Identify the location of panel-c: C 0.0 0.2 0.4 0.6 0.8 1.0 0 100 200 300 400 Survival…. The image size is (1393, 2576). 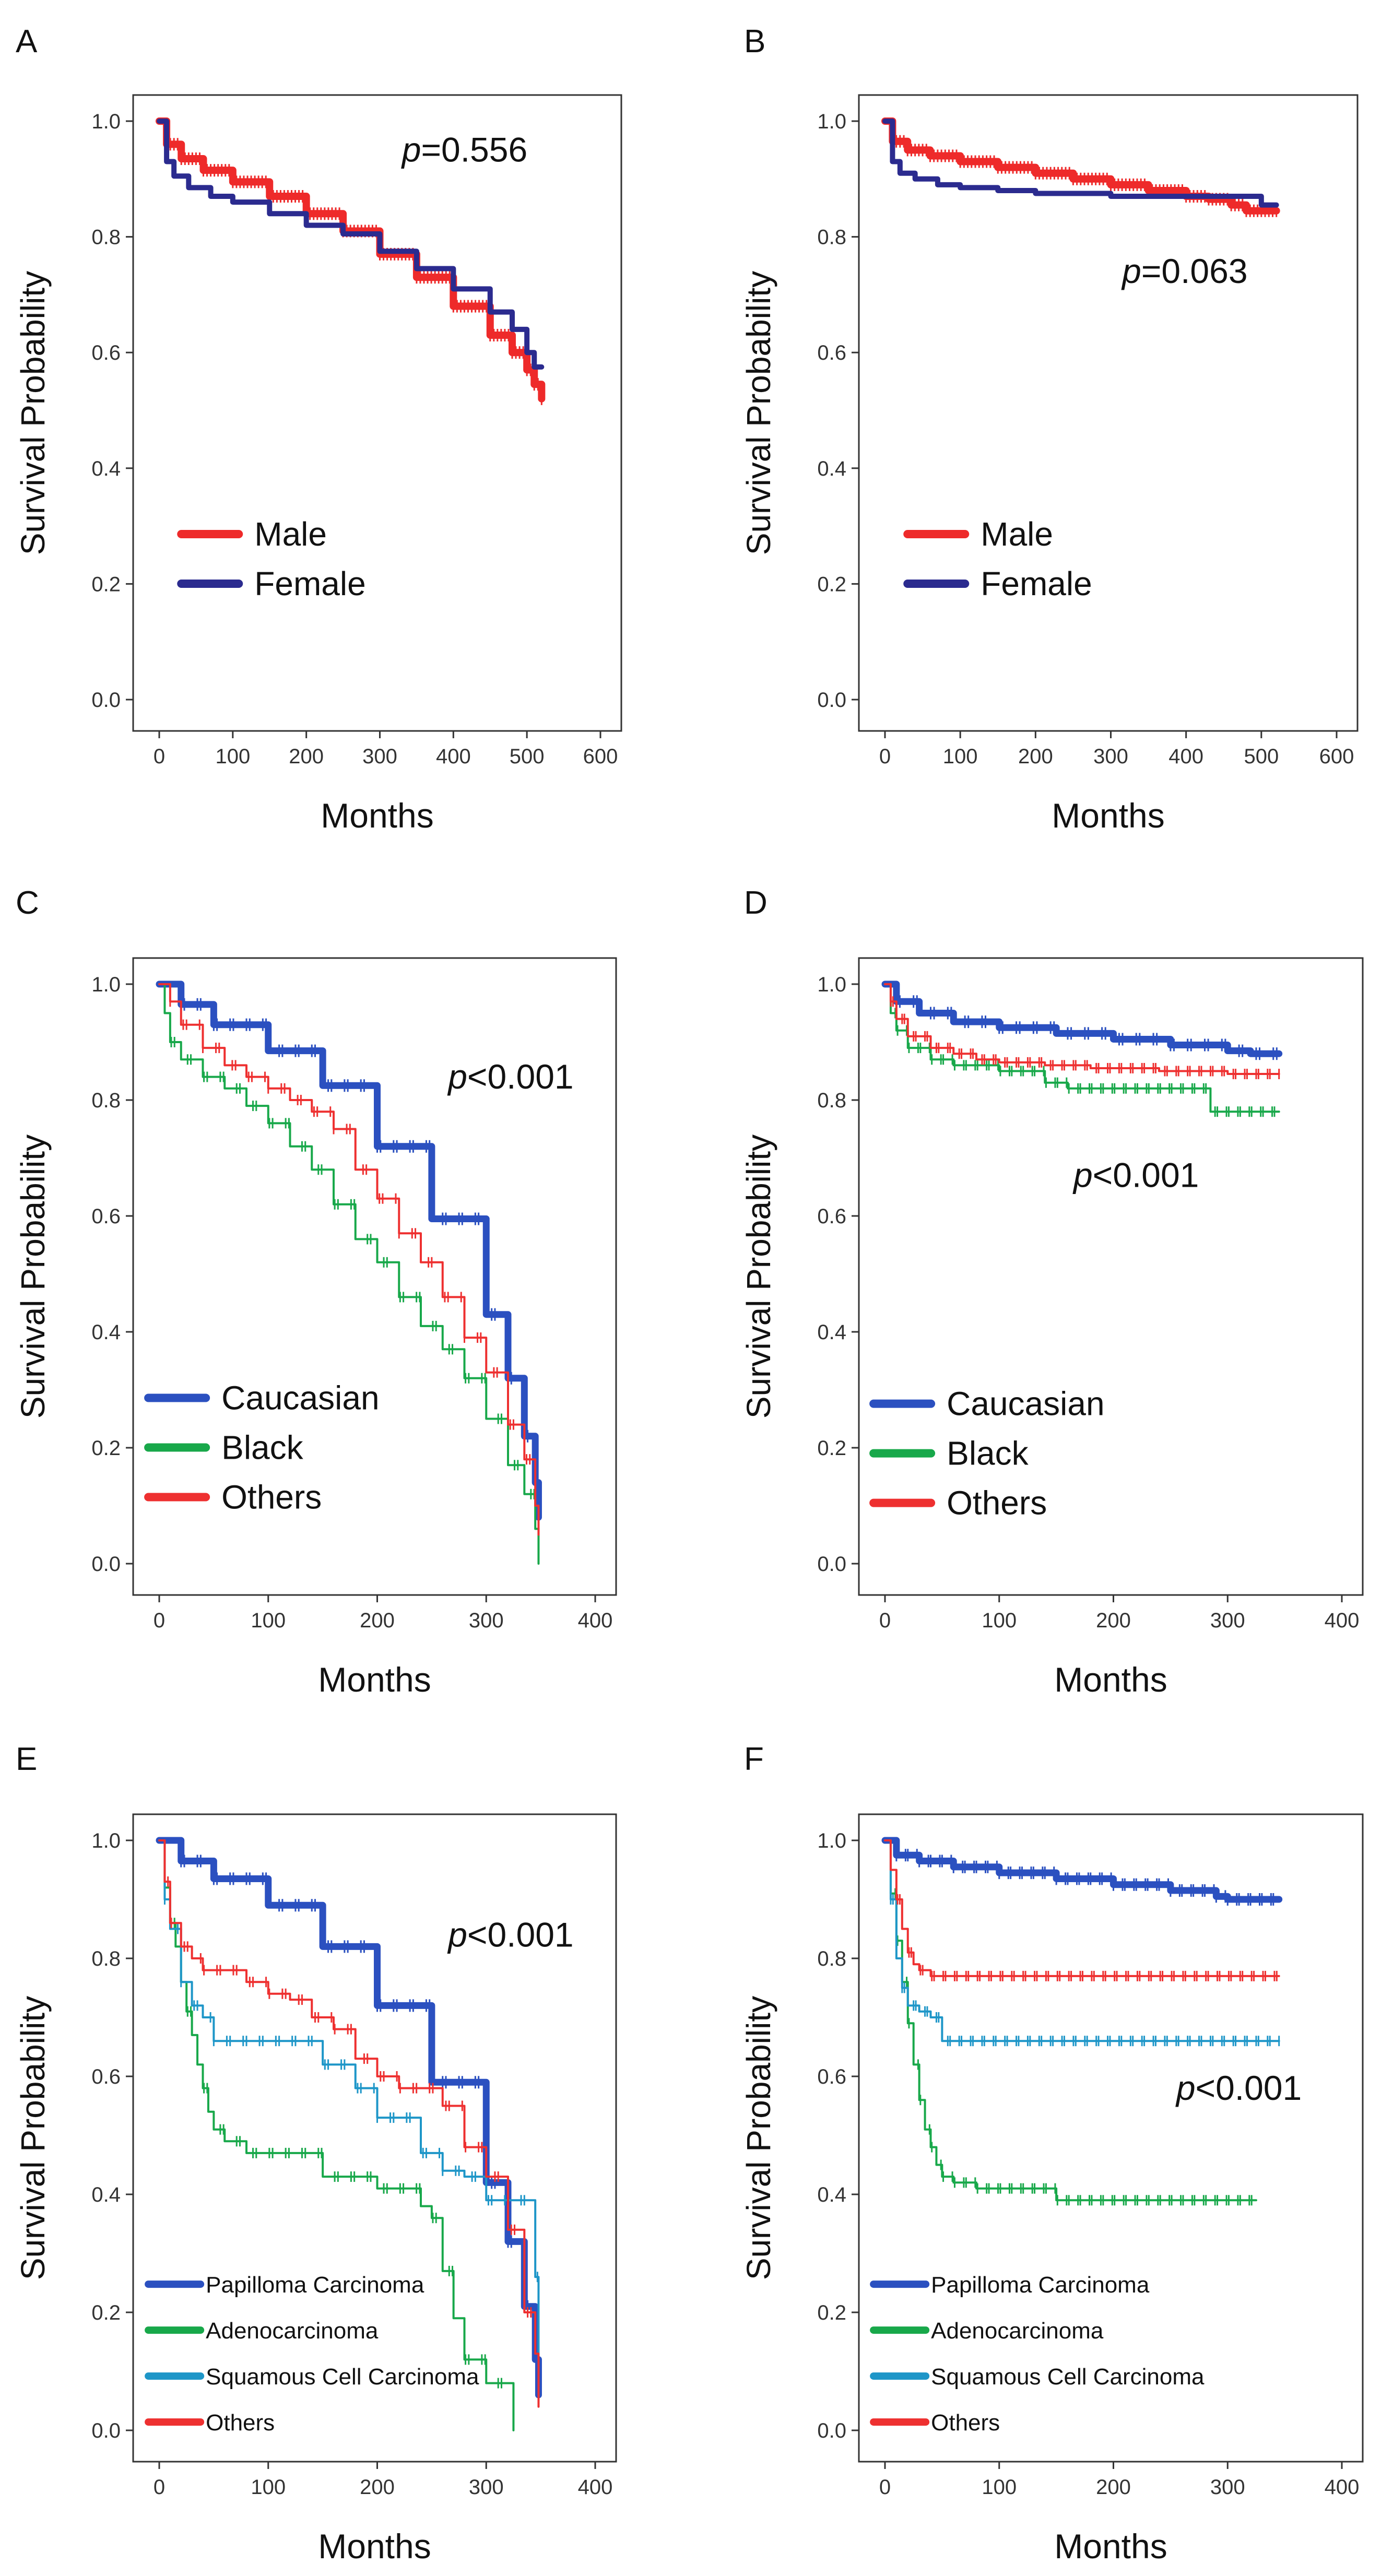
(316, 1292).